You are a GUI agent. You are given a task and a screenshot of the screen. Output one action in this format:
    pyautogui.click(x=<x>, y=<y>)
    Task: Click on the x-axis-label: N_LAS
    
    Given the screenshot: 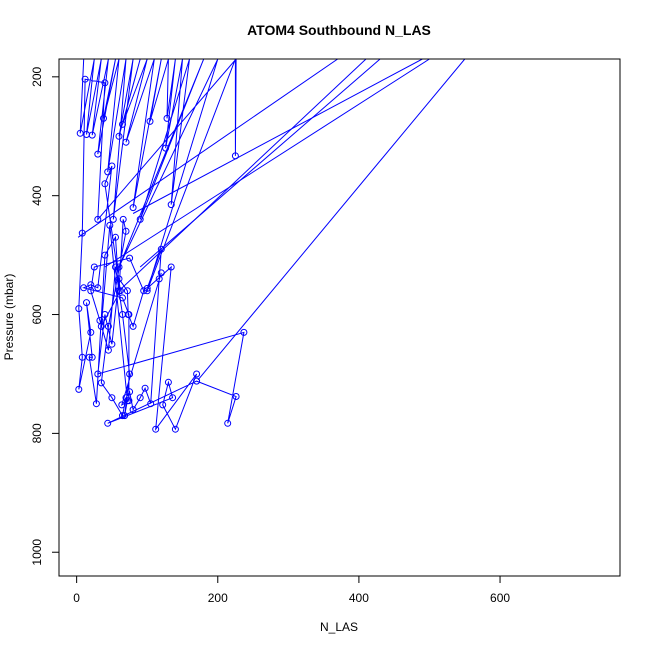 What is the action you would take?
    pyautogui.click(x=339, y=627)
    